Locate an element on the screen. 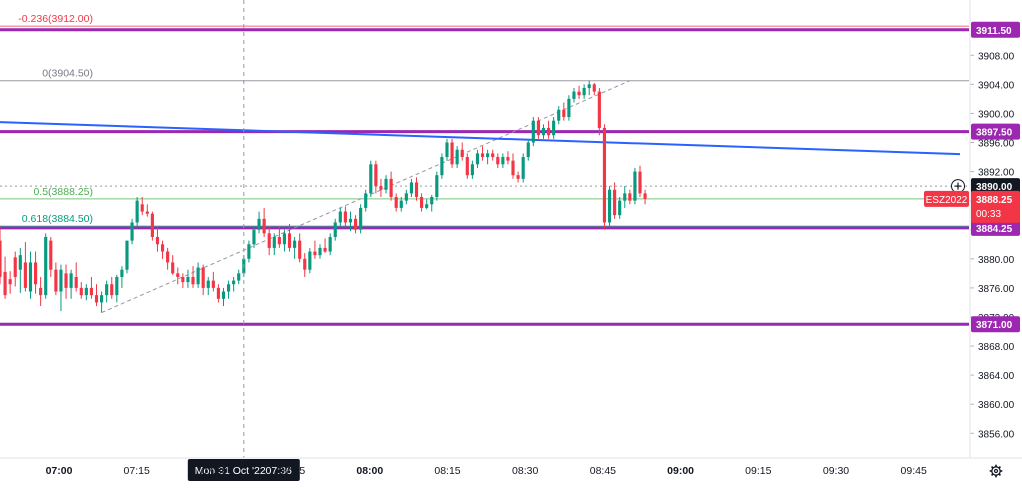 This screenshot has width=1022, height=488. price-tick-label: 3864.00 is located at coordinates (996, 376).